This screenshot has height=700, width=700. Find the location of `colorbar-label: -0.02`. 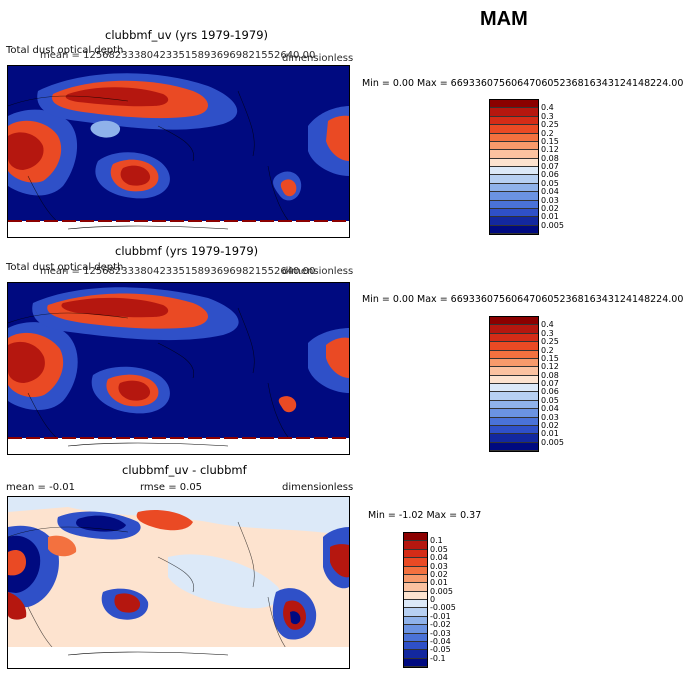

colorbar-label: -0.02 is located at coordinates (440, 625).